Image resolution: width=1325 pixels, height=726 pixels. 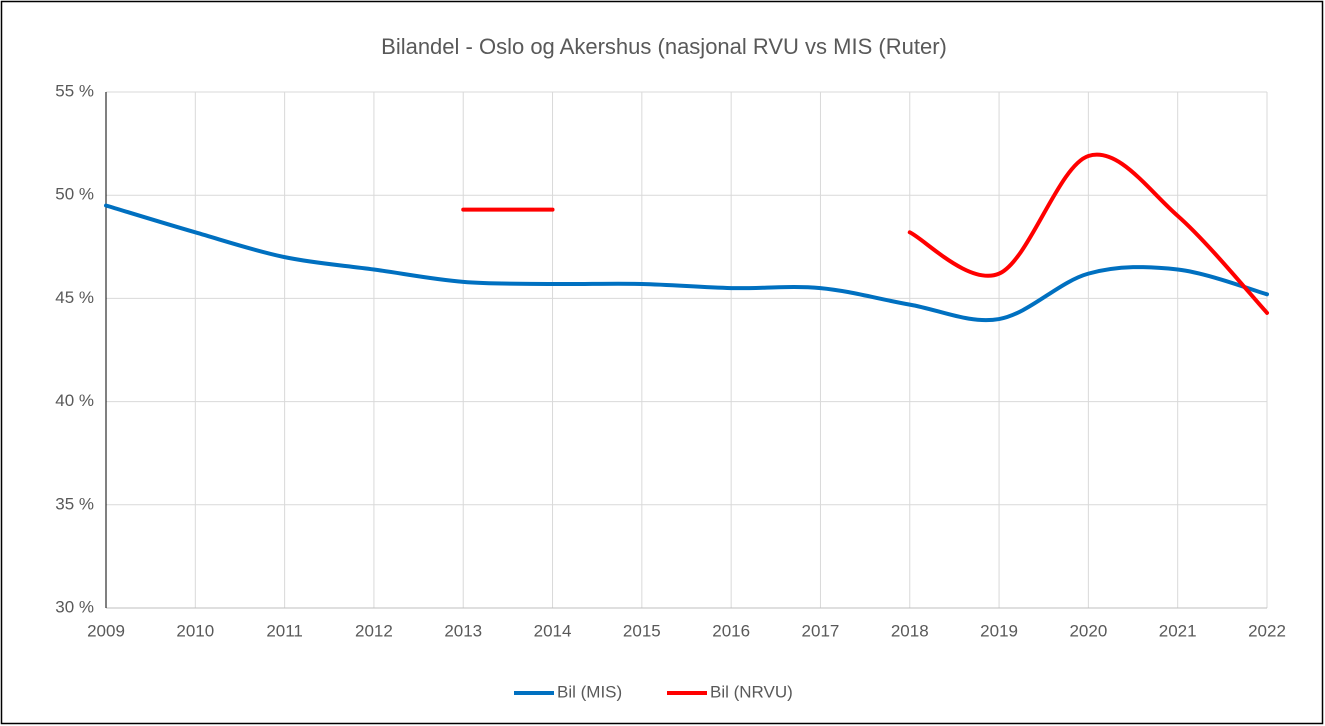 I want to click on y-tick-label: 55 %, so click(x=74, y=90).